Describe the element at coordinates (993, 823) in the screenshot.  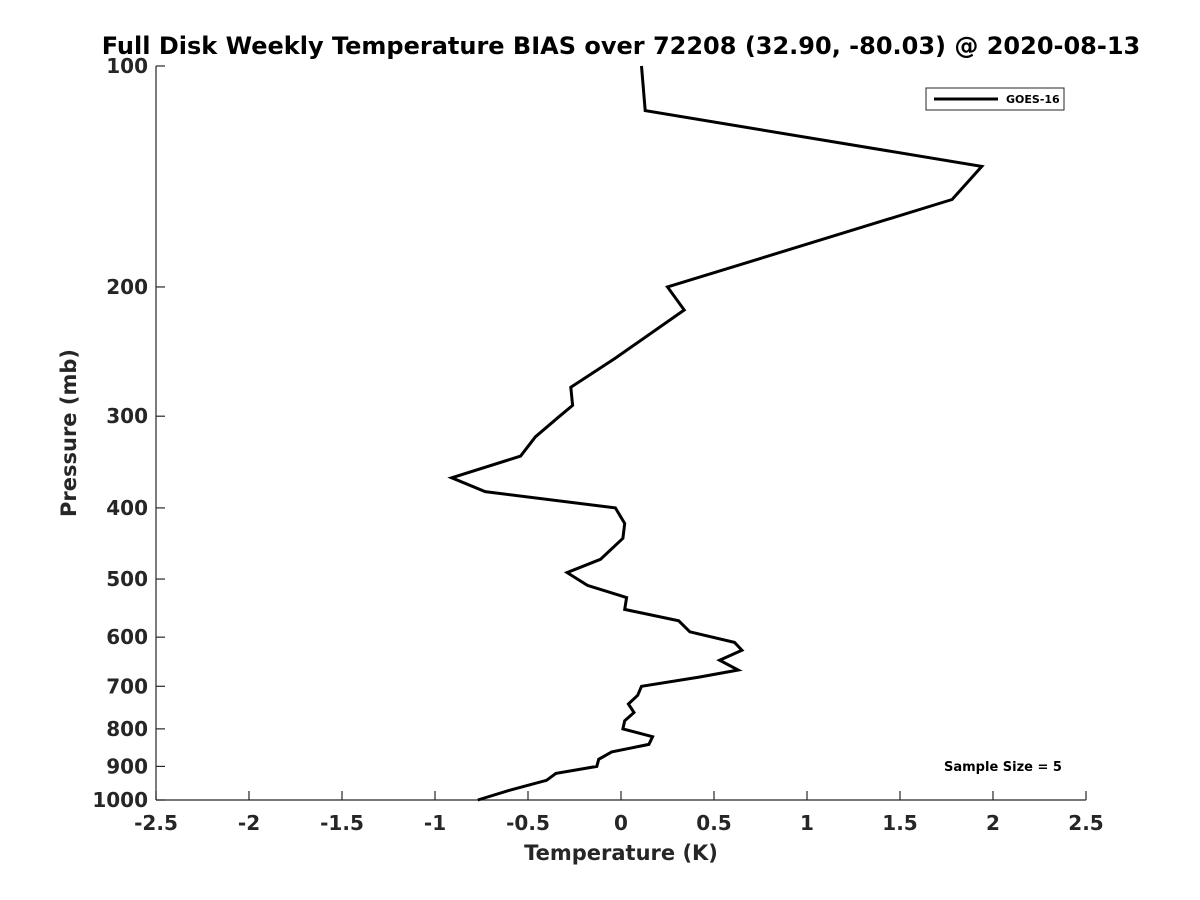
I see `x-tick-label: 2` at that location.